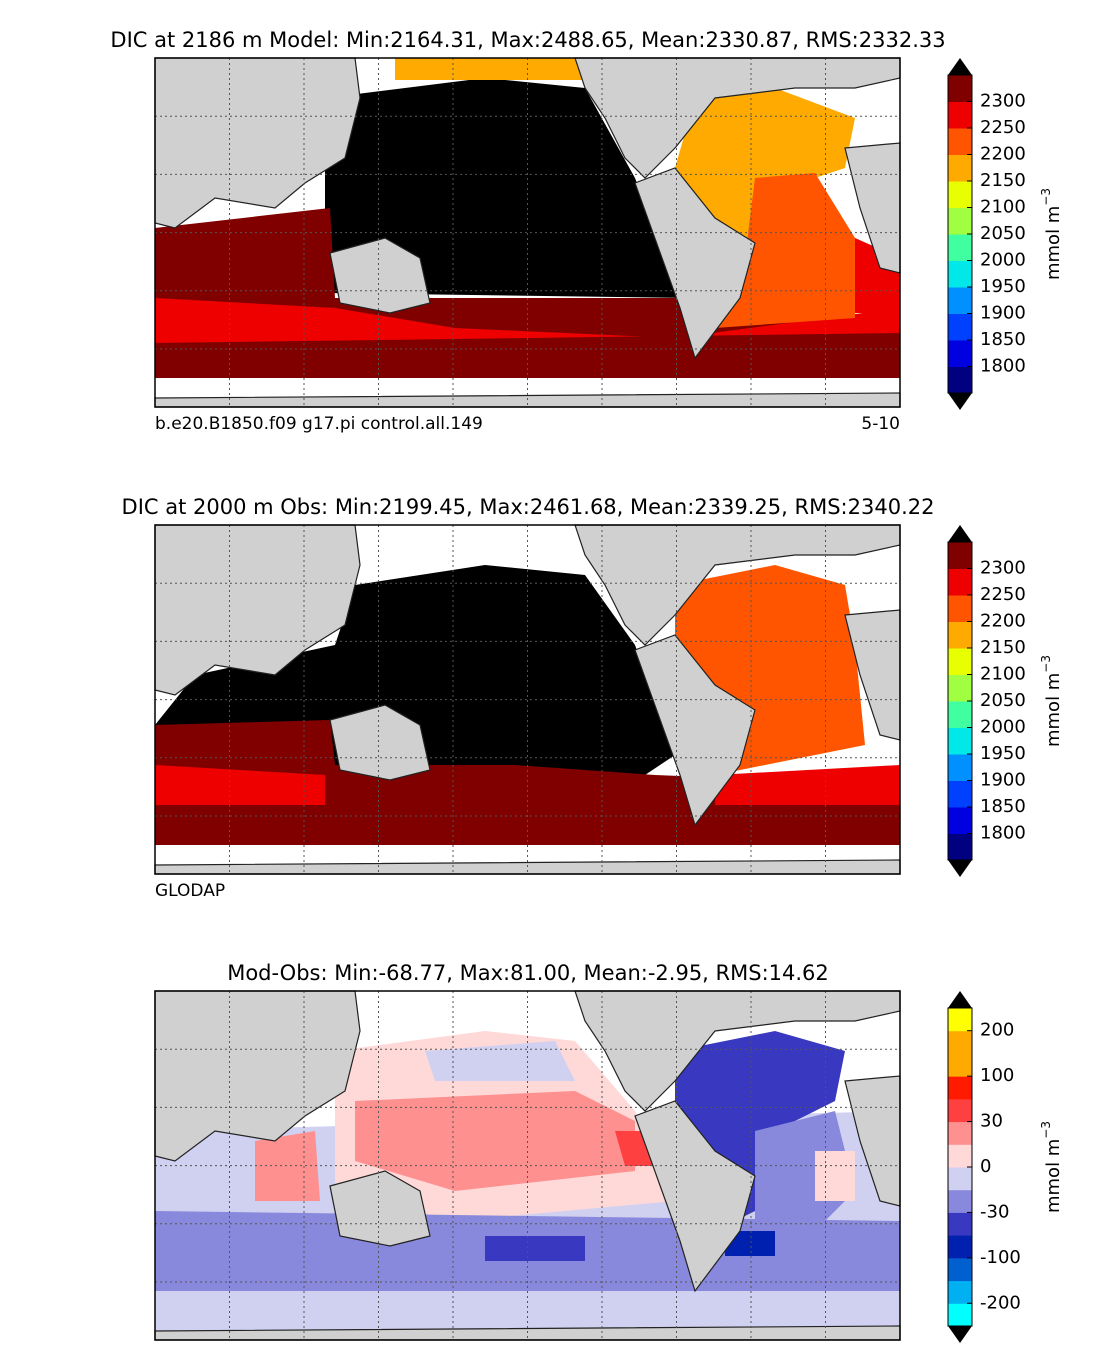  Describe the element at coordinates (997, 1075) in the screenshot. I see `colorbar-tick-label: 100` at that location.